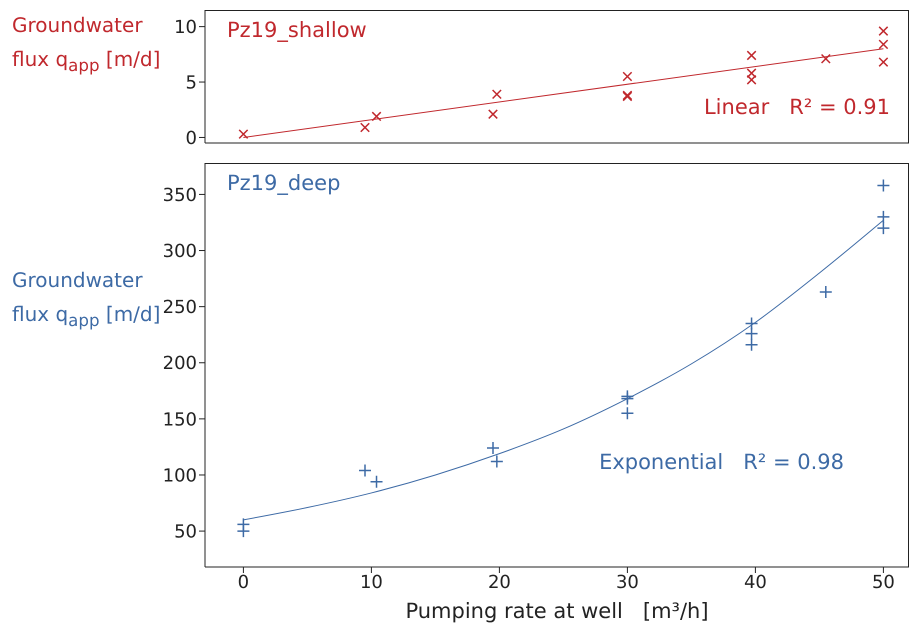 The height and width of the screenshot is (631, 910). What do you see at coordinates (179, 195) in the screenshot?
I see `y-tick-label: 350` at bounding box center [179, 195].